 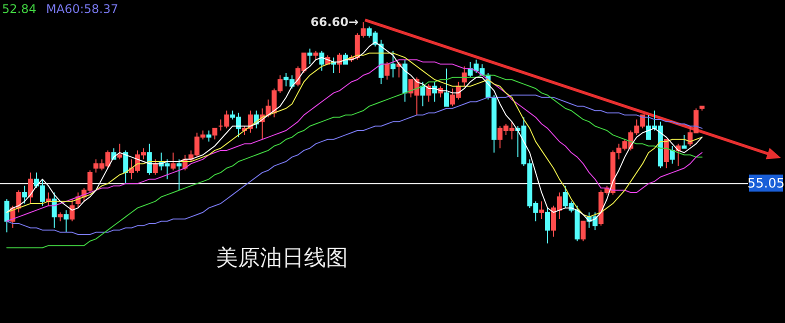 What do you see at coordinates (82, 9) in the screenshot?
I see `text: MA60:58.37` at bounding box center [82, 9].